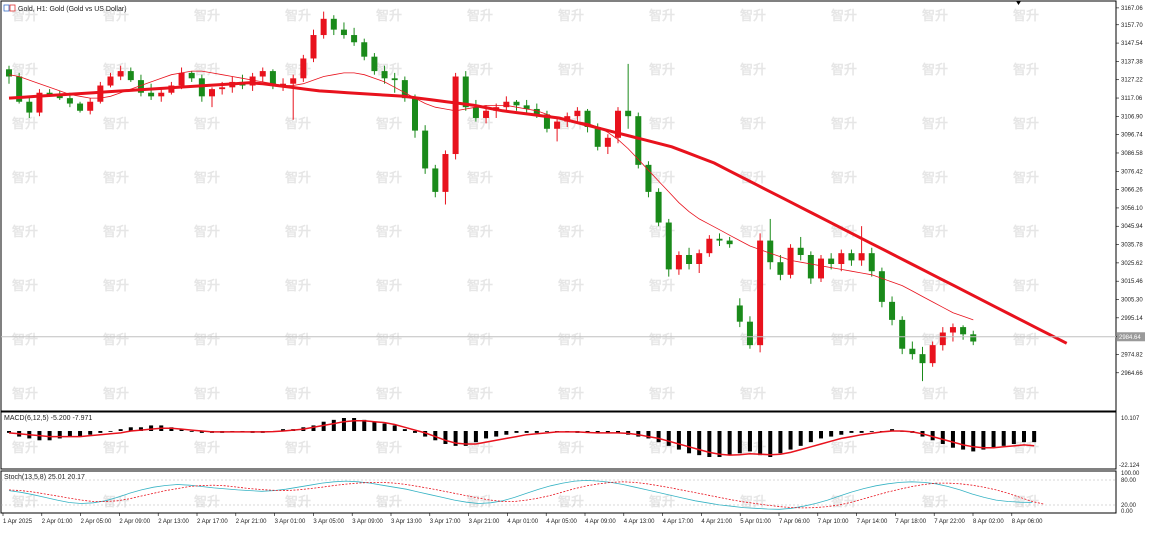  I want to click on price-tick-label: 3137.38, so click(1132, 62).